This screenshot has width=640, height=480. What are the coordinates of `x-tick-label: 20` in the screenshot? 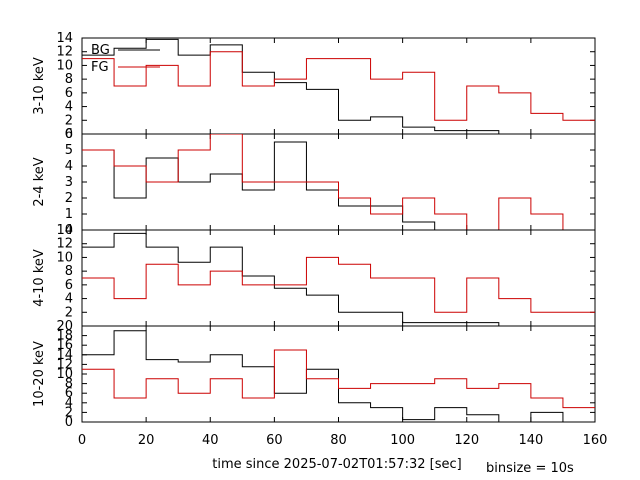 It's located at (146, 440).